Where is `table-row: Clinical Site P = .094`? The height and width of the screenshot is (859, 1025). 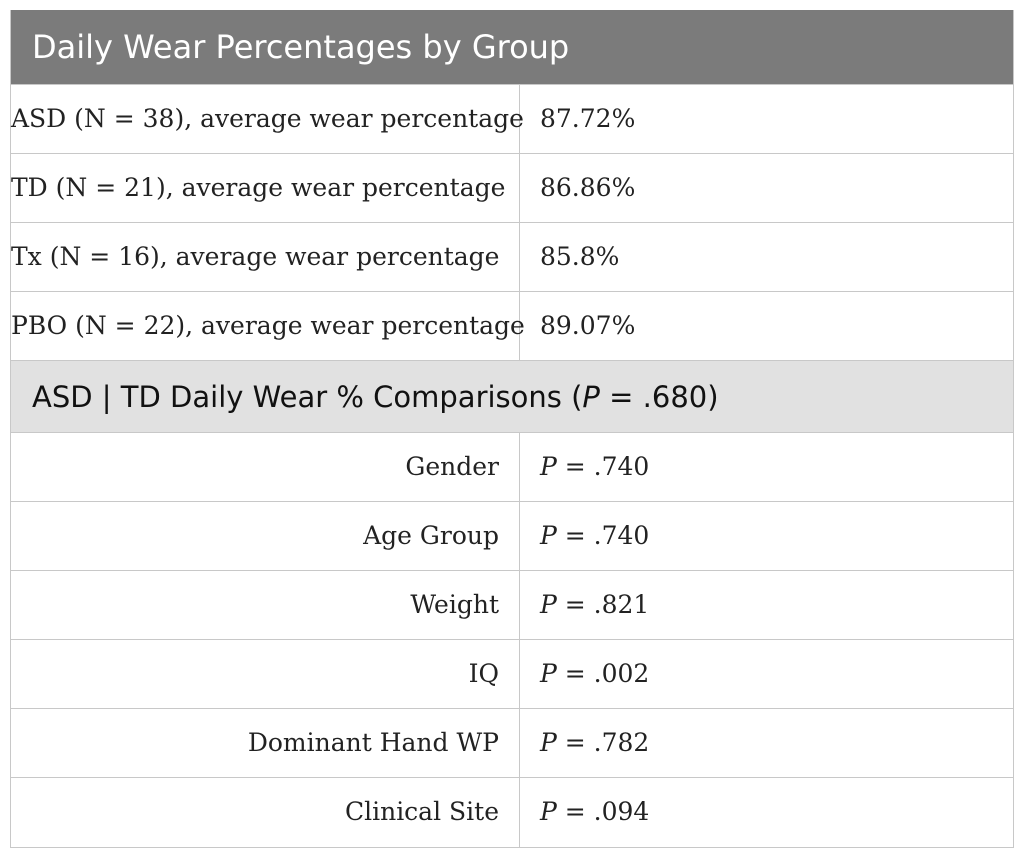 table-row: Clinical Site P = .094 is located at coordinates (512, 812).